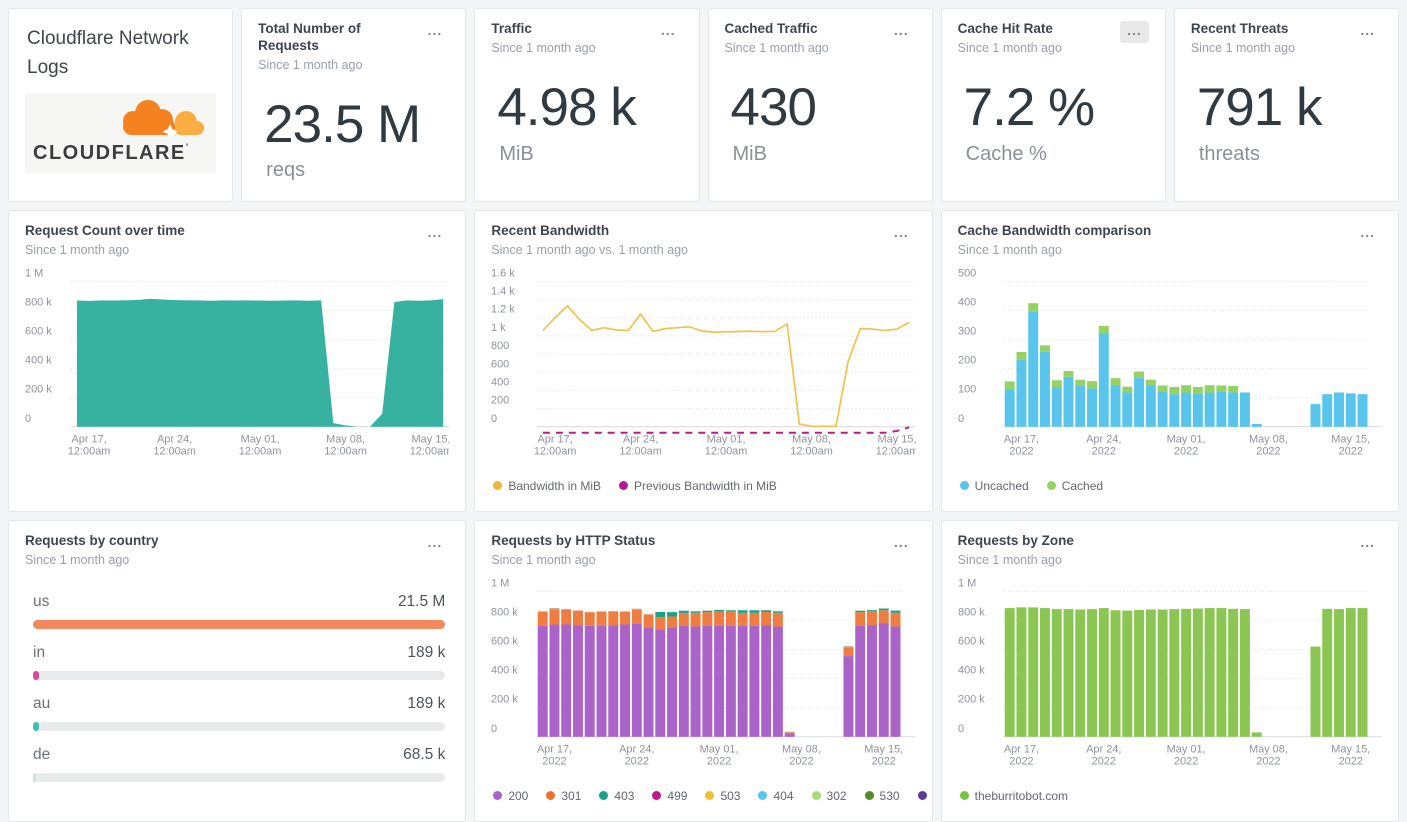  Describe the element at coordinates (547, 486) in the screenshot. I see `legend-item-bandwidth-in-mib: Bandwidth in MiB` at that location.